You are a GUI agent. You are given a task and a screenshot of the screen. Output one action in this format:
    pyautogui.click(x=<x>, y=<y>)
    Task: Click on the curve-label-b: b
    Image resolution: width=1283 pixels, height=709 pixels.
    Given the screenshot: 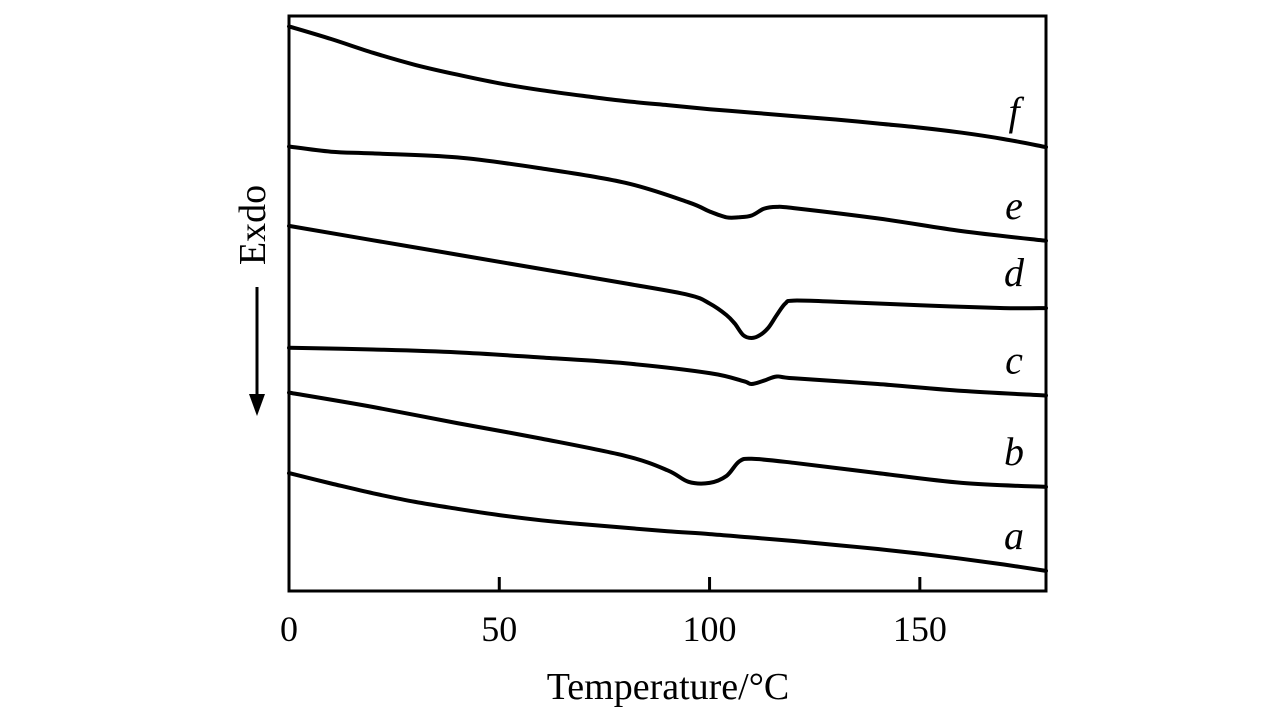 What is the action you would take?
    pyautogui.click(x=1014, y=451)
    